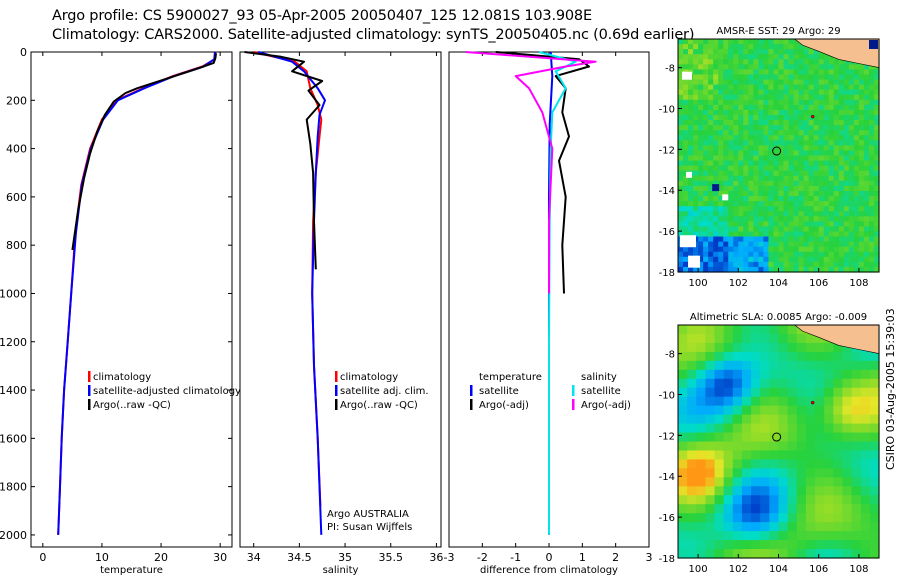  What do you see at coordinates (670, 355) in the screenshot?
I see `sla_map-ytick-label: -8` at bounding box center [670, 355].